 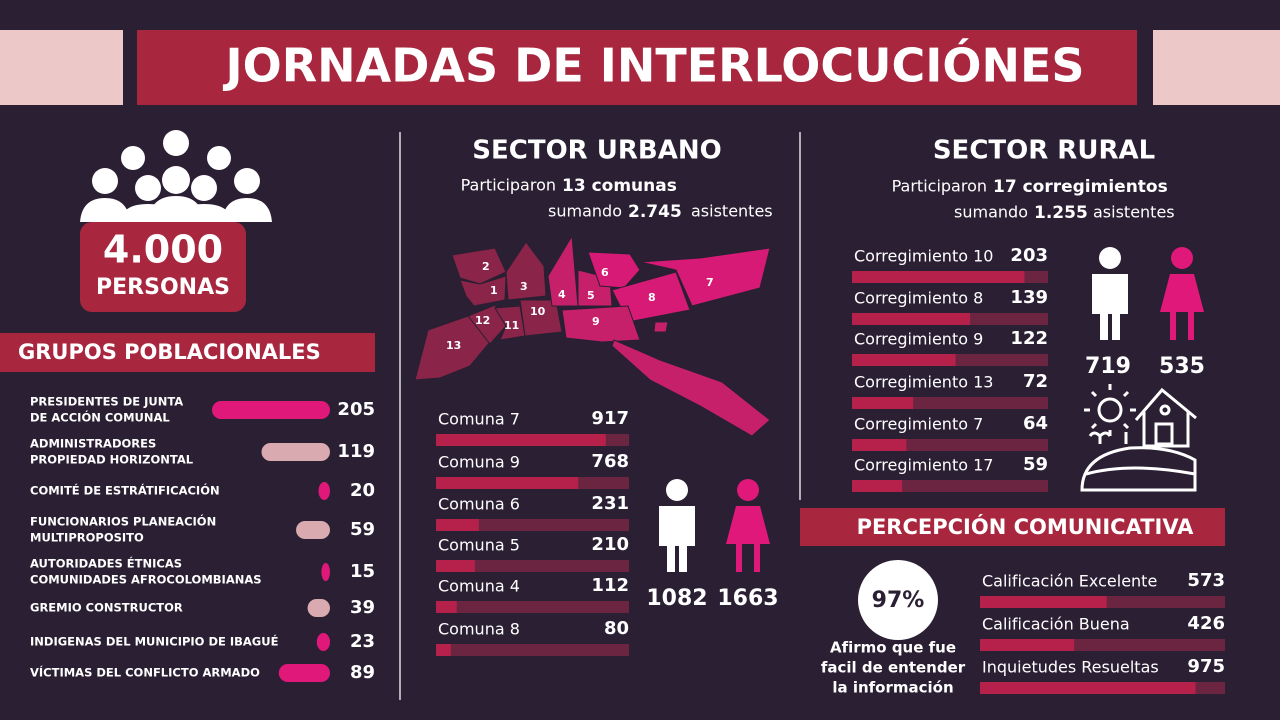 What do you see at coordinates (176, 176) in the screenshot?
I see `crowd-icon` at bounding box center [176, 176].